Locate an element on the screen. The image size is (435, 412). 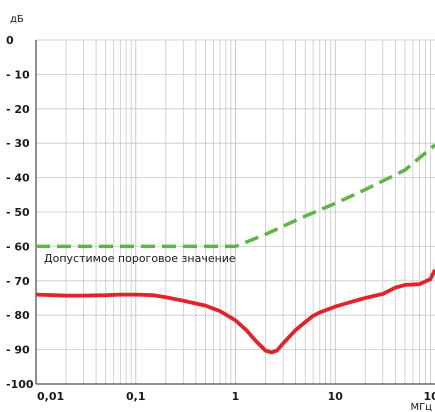
y-tick-label: - 30 is located at coordinates (18, 143).